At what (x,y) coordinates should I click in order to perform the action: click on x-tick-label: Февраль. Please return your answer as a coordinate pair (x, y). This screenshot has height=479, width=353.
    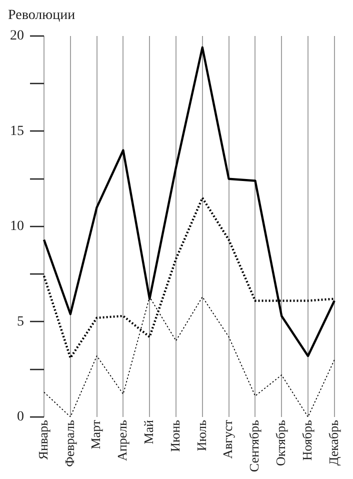
    Looking at the image, I should click on (69, 443).